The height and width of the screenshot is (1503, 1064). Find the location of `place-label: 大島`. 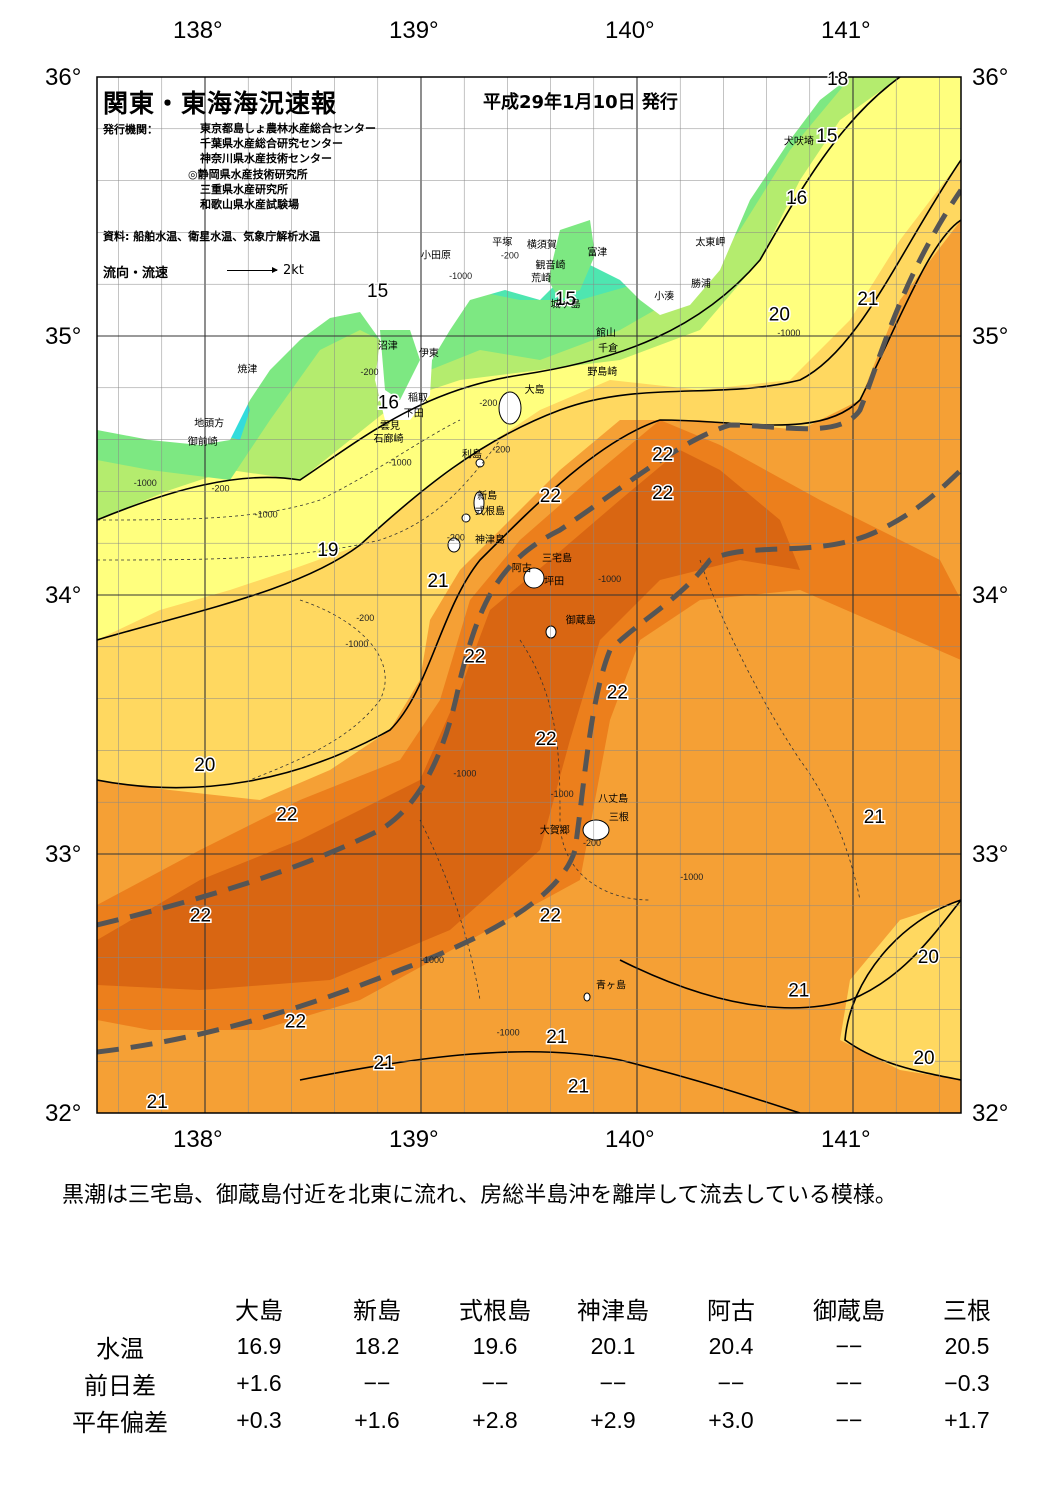

place-label: 大島 is located at coordinates (535, 389).